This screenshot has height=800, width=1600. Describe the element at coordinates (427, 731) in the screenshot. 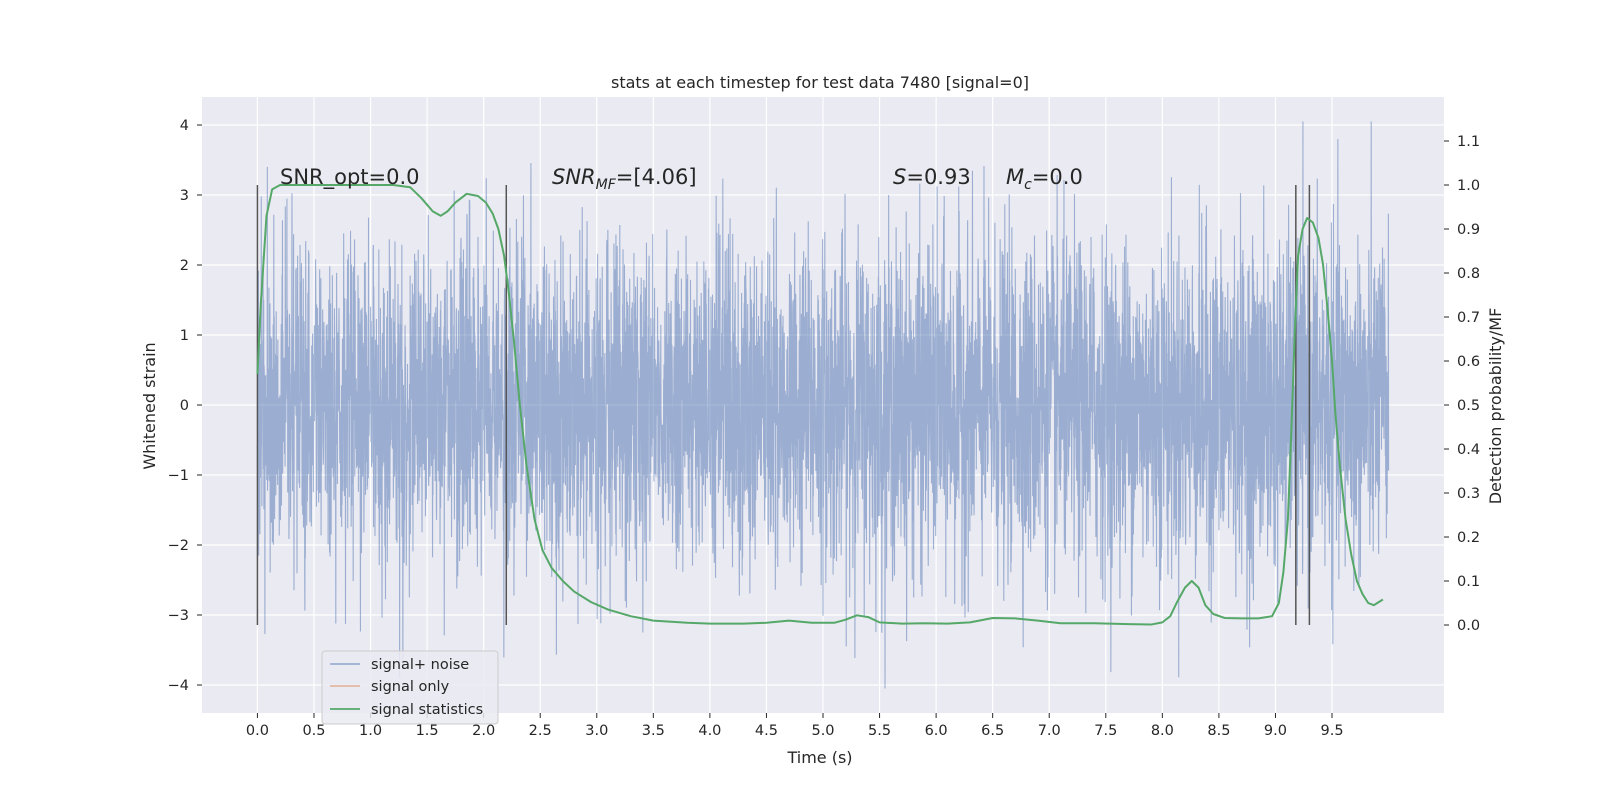

I see `x-tick-label: 1.5` at that location.